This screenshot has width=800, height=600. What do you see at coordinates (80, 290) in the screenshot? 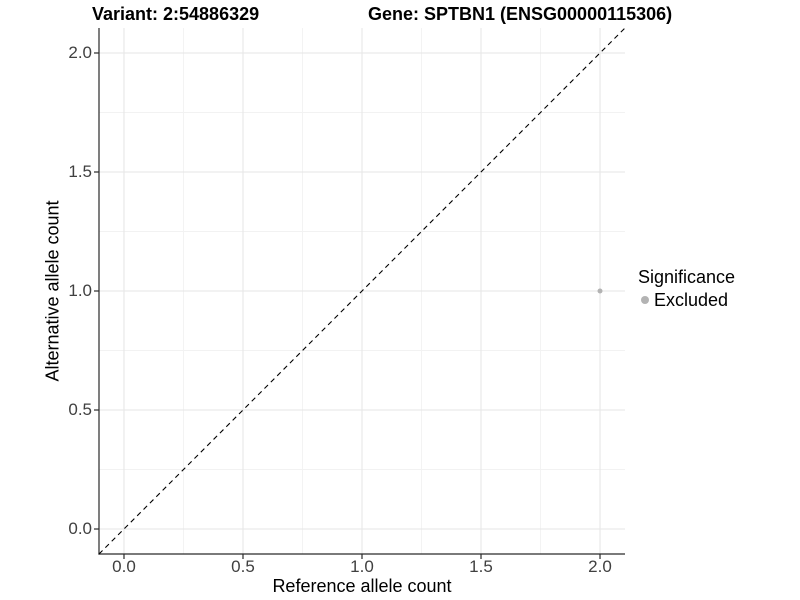
I see `y-tick-label: 1.0` at bounding box center [80, 290].